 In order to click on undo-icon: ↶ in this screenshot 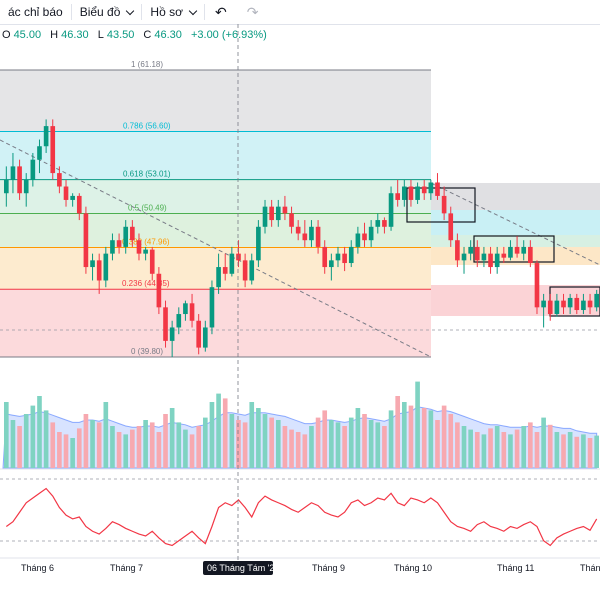, I will do `click(220, 11)`.